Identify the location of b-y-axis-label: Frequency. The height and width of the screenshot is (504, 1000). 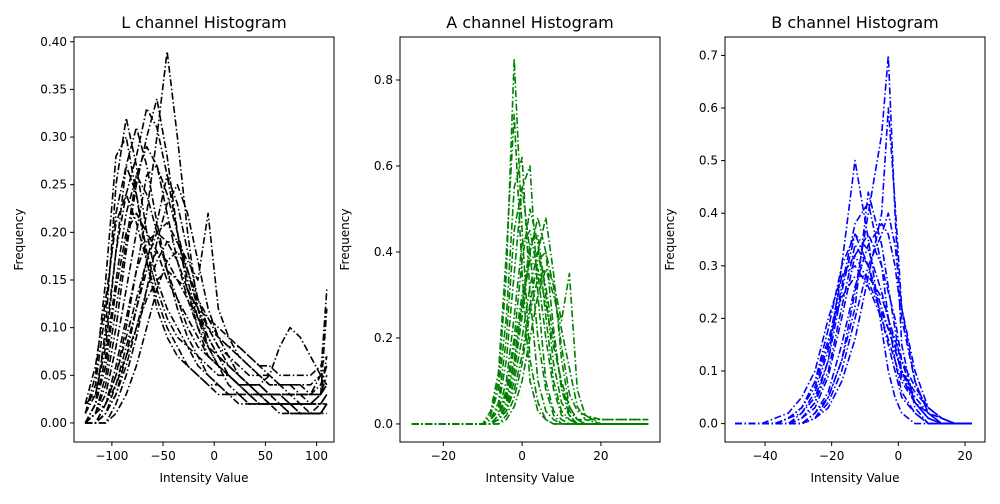
(670, 240).